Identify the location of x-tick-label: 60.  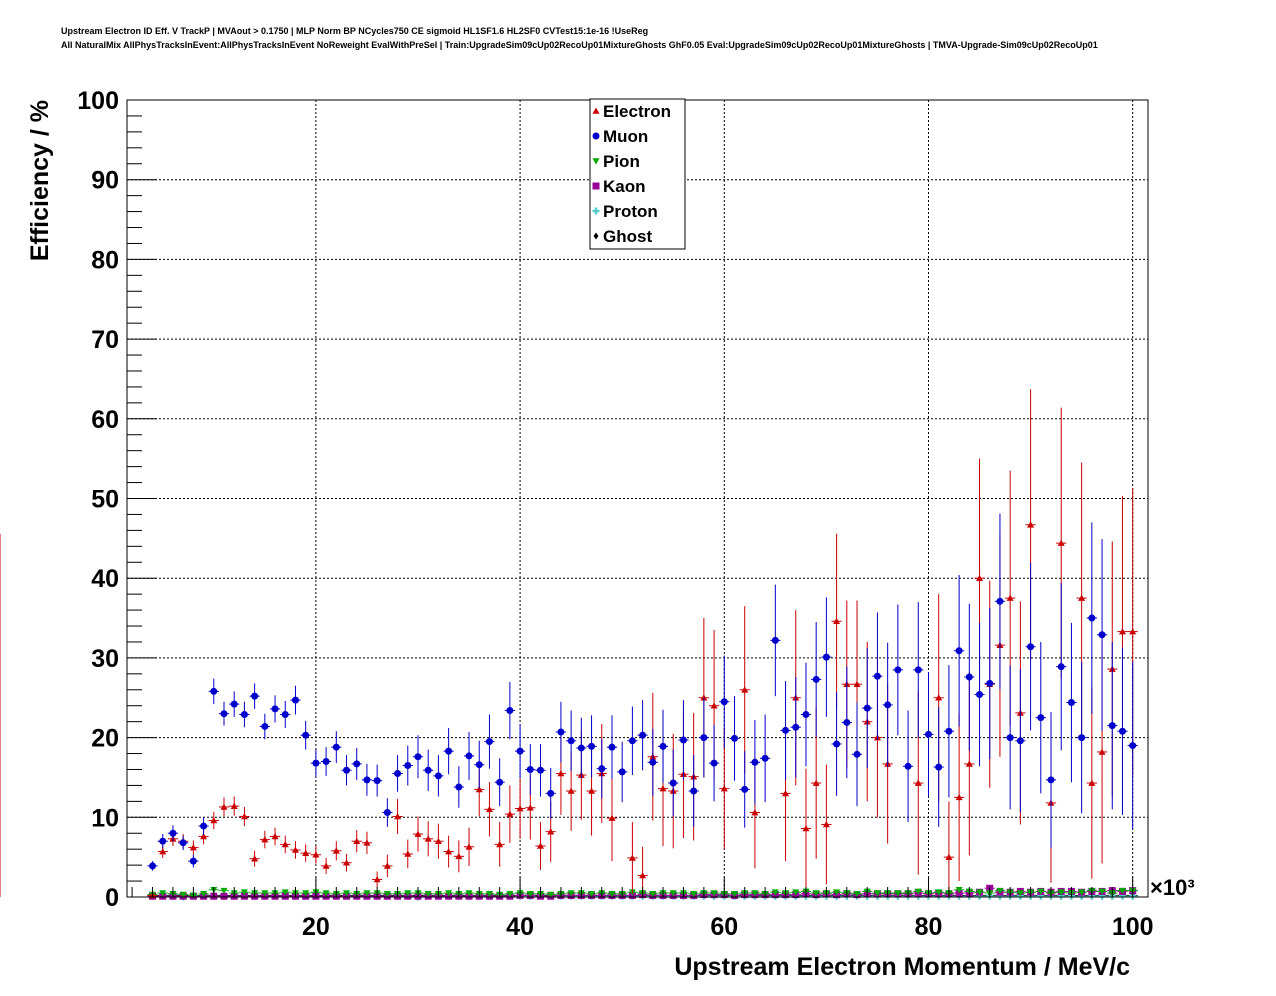
(724, 927).